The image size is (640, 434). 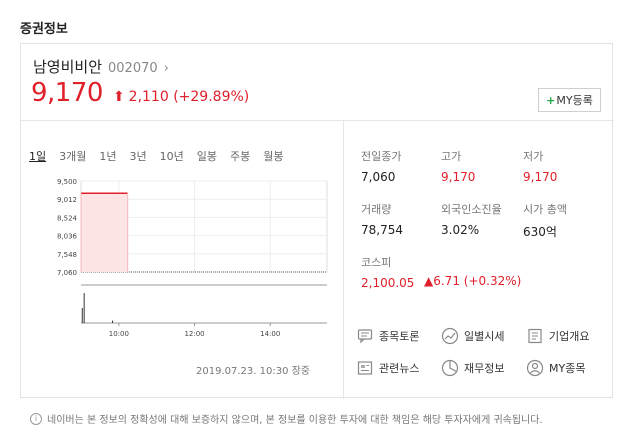 I want to click on current-price: 9,170, so click(x=67, y=93).